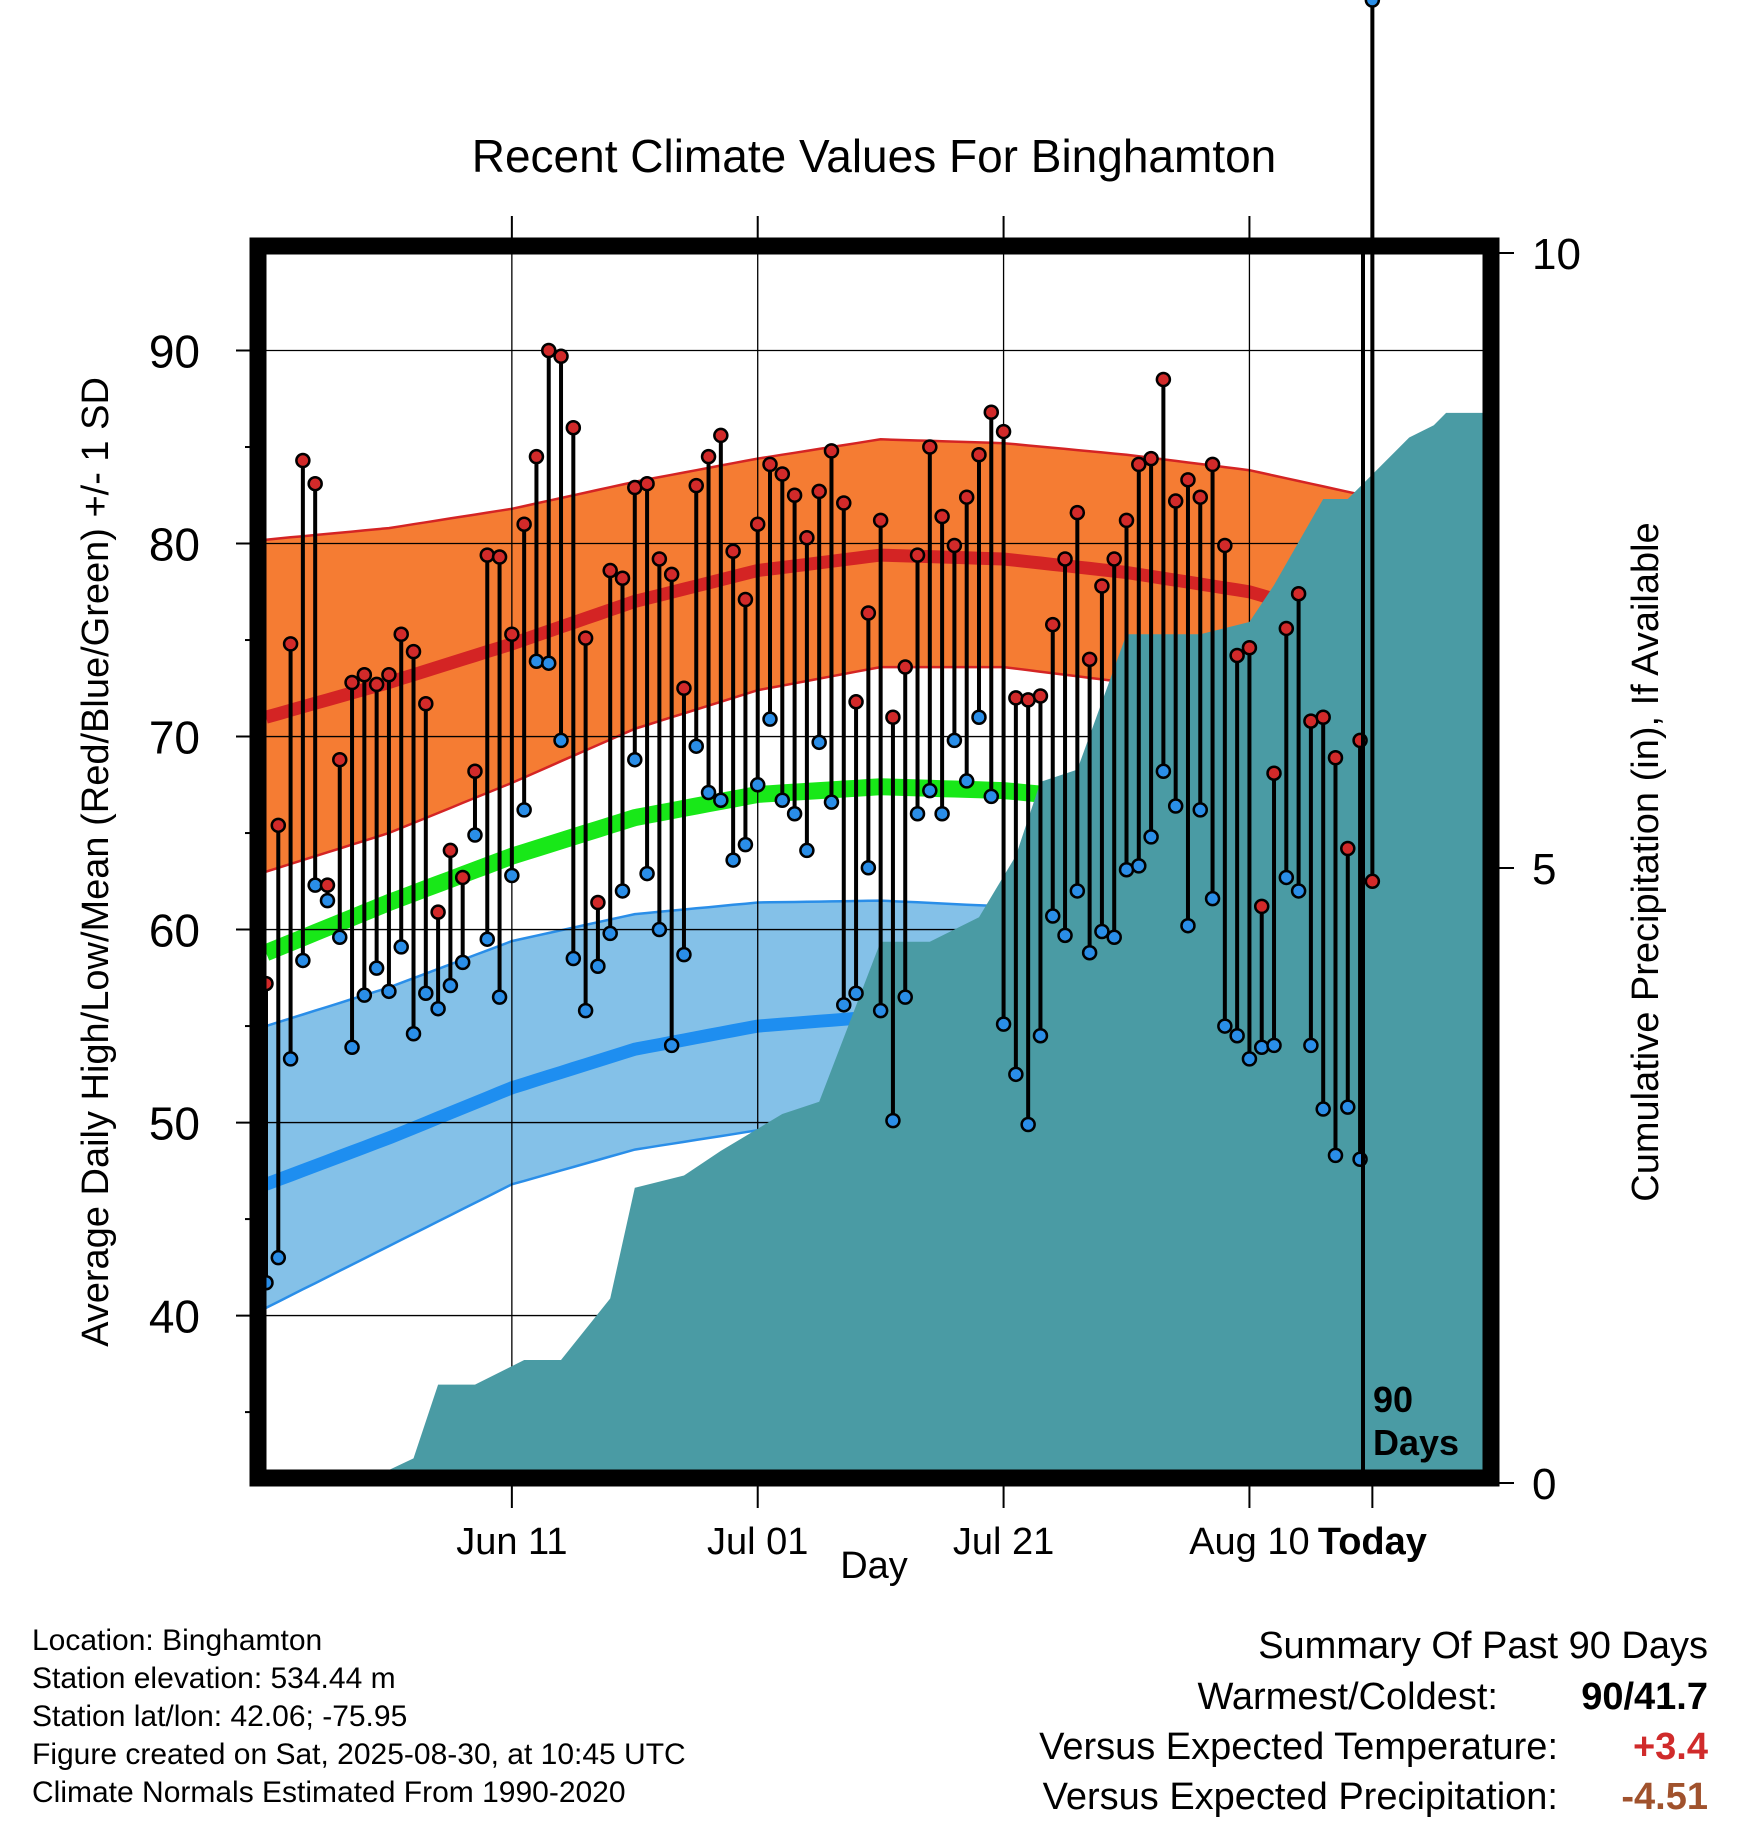 This screenshot has width=1748, height=1828. I want to click on x-axis-label: Day, so click(874, 1566).